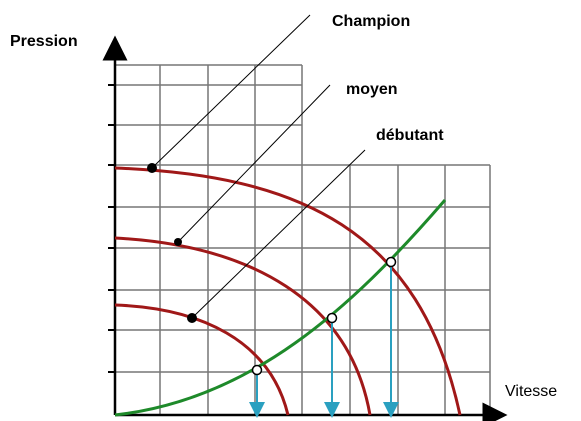 Image resolution: width=581 pixels, height=421 pixels. Describe the element at coordinates (111, 228) in the screenshot. I see `ticks` at that location.